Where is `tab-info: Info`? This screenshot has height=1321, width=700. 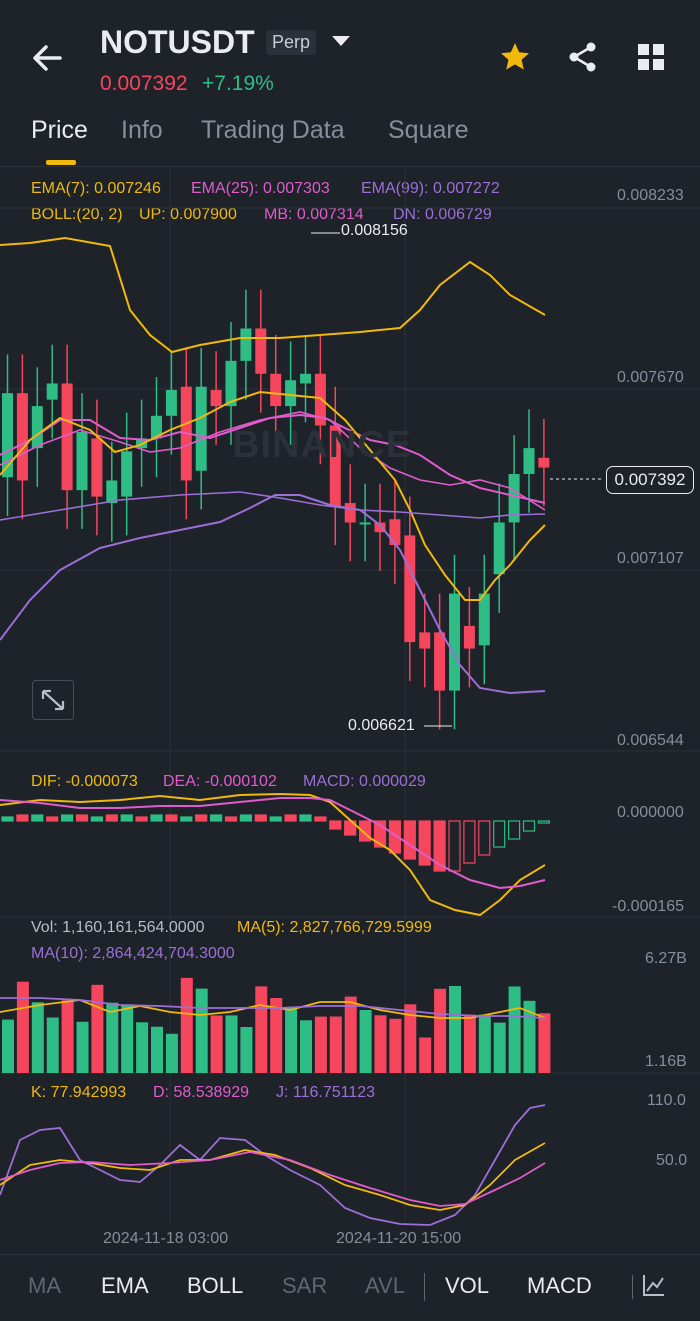 tab-info: Info is located at coordinates (142, 130).